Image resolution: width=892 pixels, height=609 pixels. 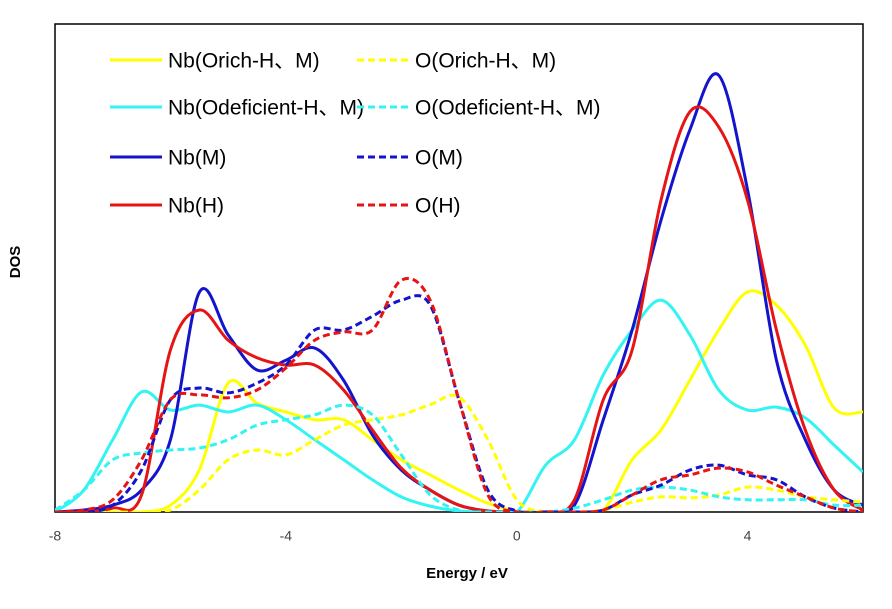 I want to click on legend-label: O(Odeficient-H、M), so click(x=508, y=108).